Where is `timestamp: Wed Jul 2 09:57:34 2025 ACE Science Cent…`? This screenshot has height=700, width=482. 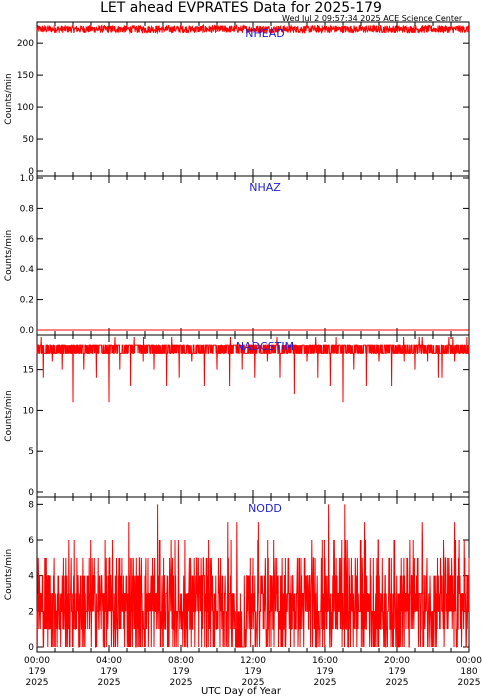 timestamp: Wed Jul 2 09:57:34 2025 ACE Science Cent… is located at coordinates (372, 18).